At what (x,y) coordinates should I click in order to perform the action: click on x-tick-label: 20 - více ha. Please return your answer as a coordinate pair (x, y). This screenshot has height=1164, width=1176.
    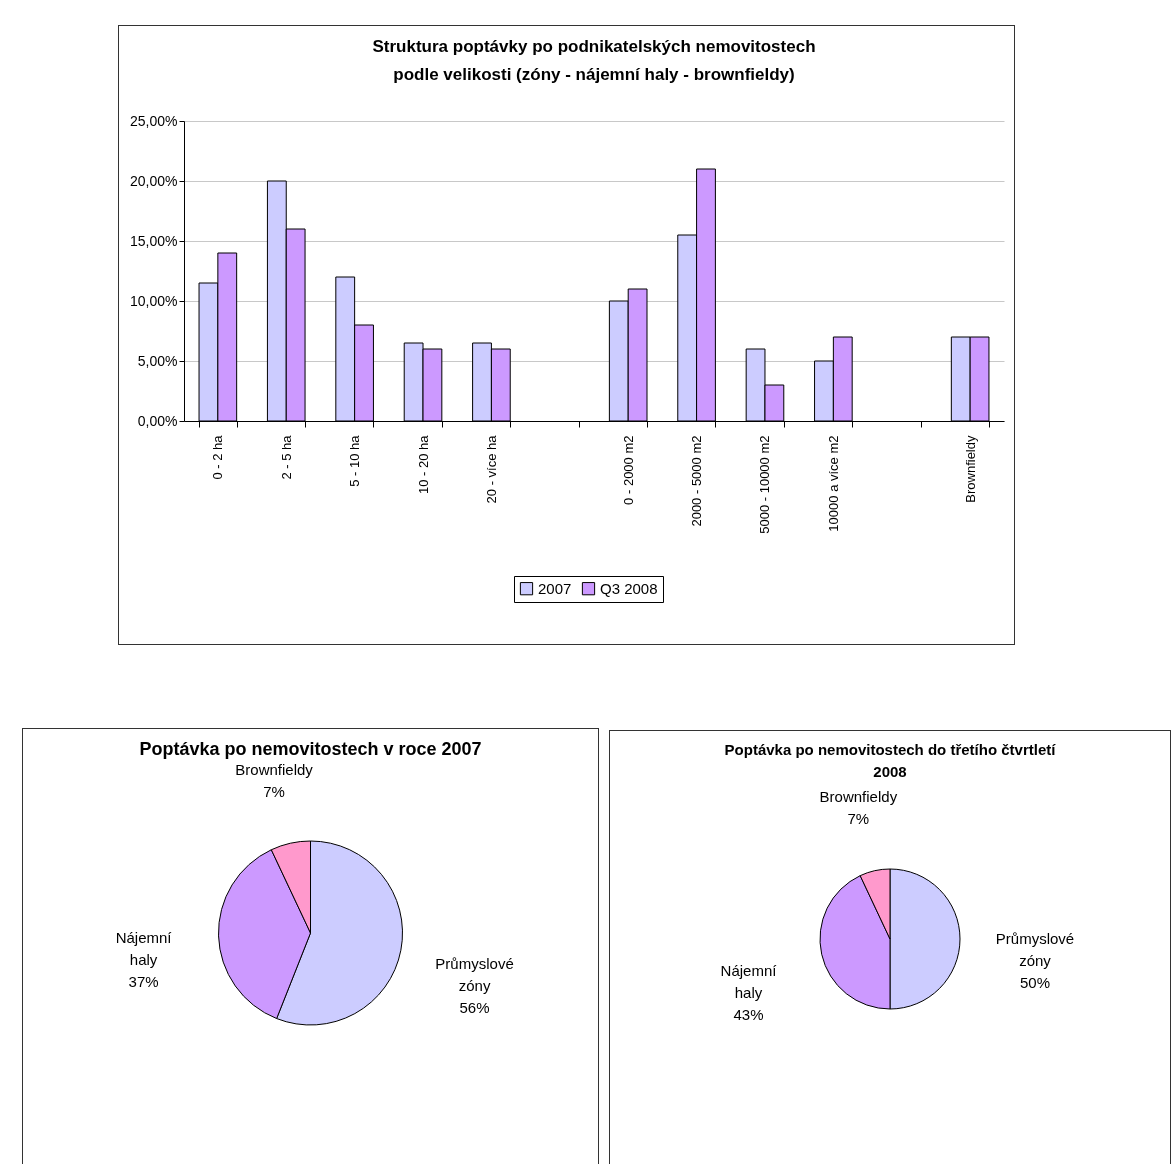
    Looking at the image, I should click on (491, 469).